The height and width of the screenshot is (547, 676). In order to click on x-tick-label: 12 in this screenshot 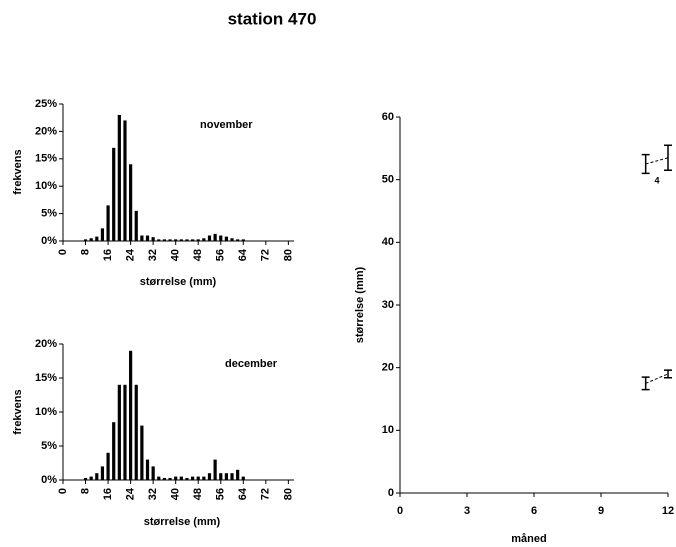, I will do `click(668, 511)`.